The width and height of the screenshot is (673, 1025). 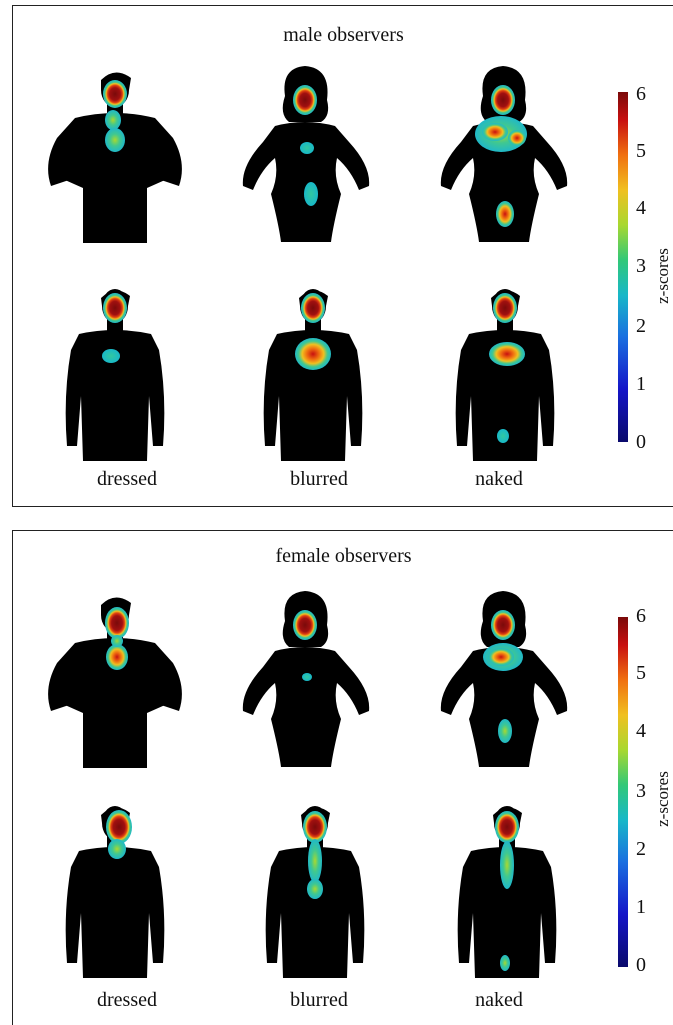 What do you see at coordinates (303, 156) in the screenshot?
I see `heatmap-male-blurred-woman` at bounding box center [303, 156].